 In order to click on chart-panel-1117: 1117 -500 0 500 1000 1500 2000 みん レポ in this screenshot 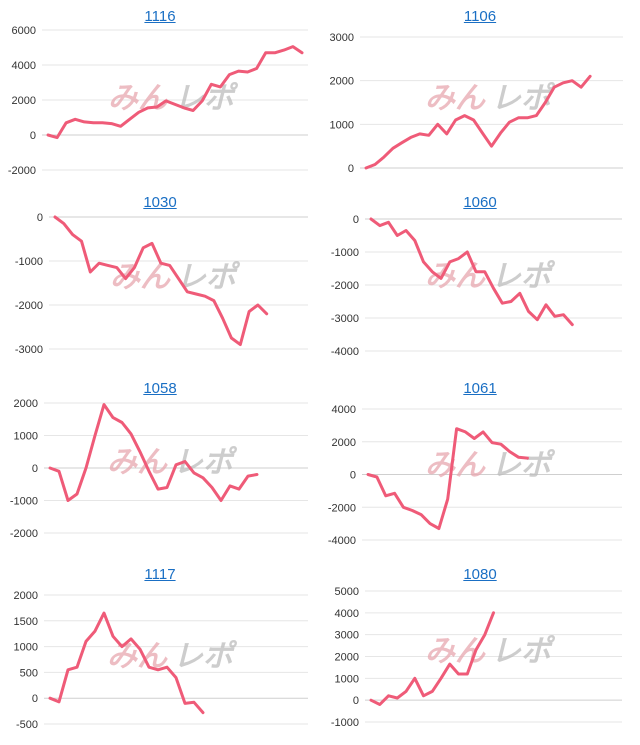, I will do `click(160, 651)`.